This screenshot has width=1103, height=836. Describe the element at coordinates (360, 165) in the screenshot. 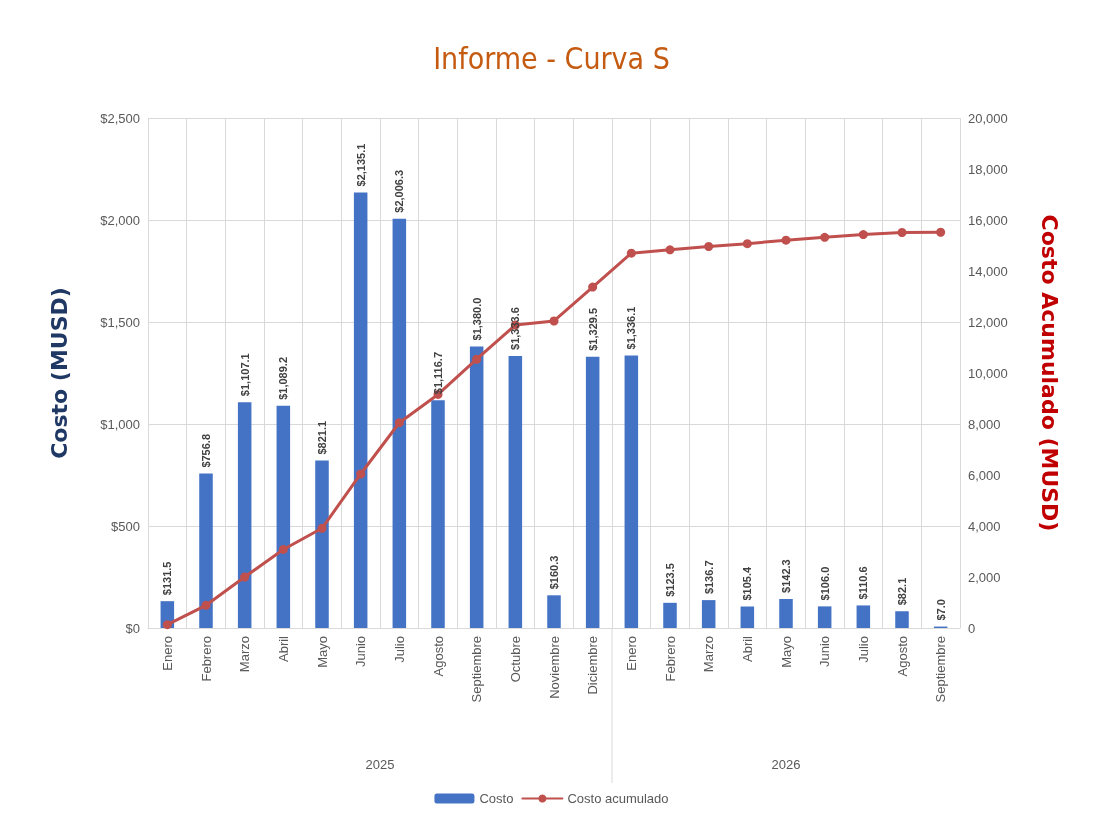

I see `data-label: $2,135.1` at that location.